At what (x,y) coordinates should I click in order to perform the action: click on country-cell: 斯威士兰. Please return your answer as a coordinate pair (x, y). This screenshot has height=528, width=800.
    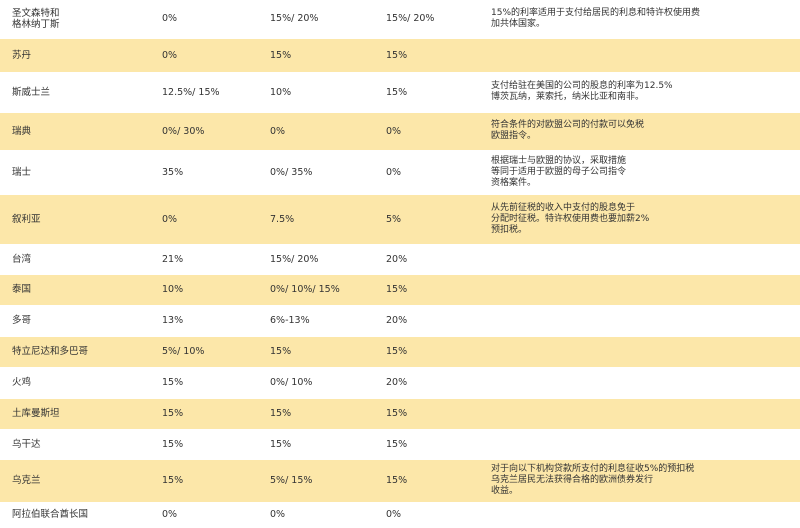
    Looking at the image, I should click on (31, 92).